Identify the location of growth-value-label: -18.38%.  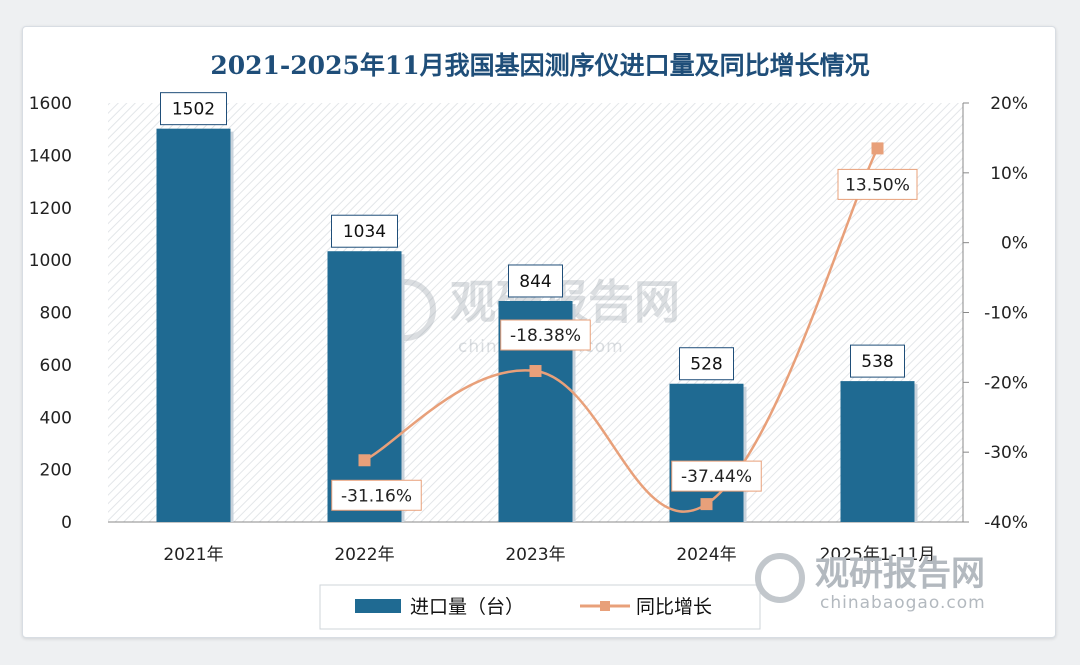
(545, 336).